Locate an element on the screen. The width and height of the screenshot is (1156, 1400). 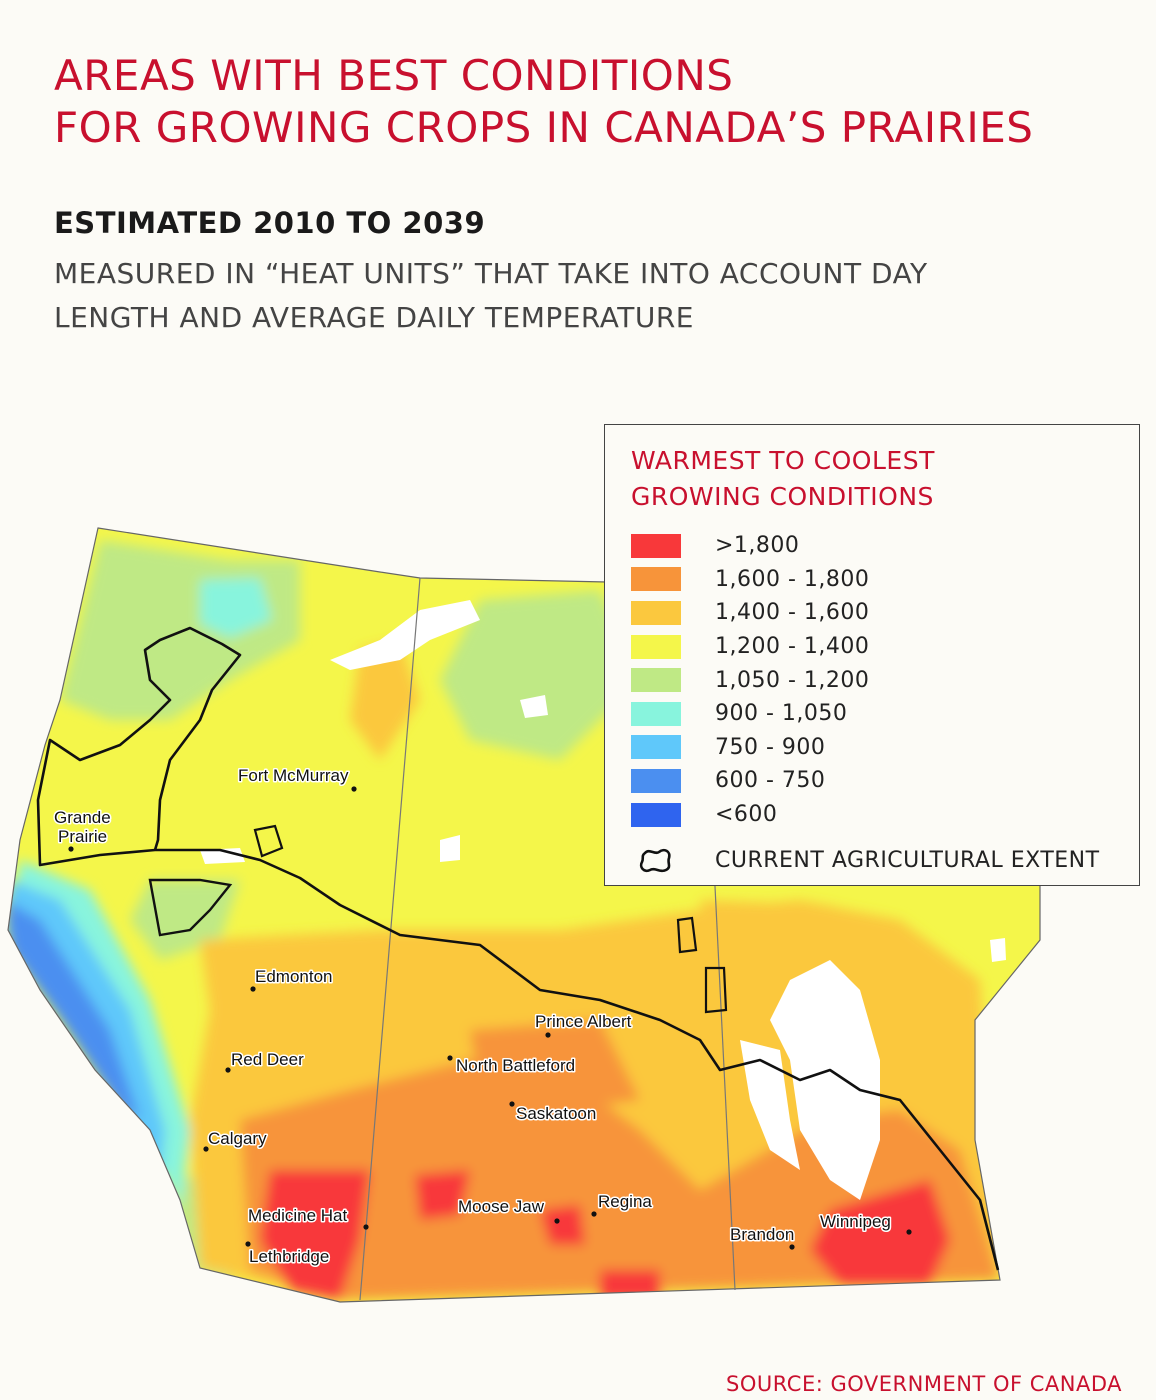
lake-winnipeg is located at coordinates (825, 1080).